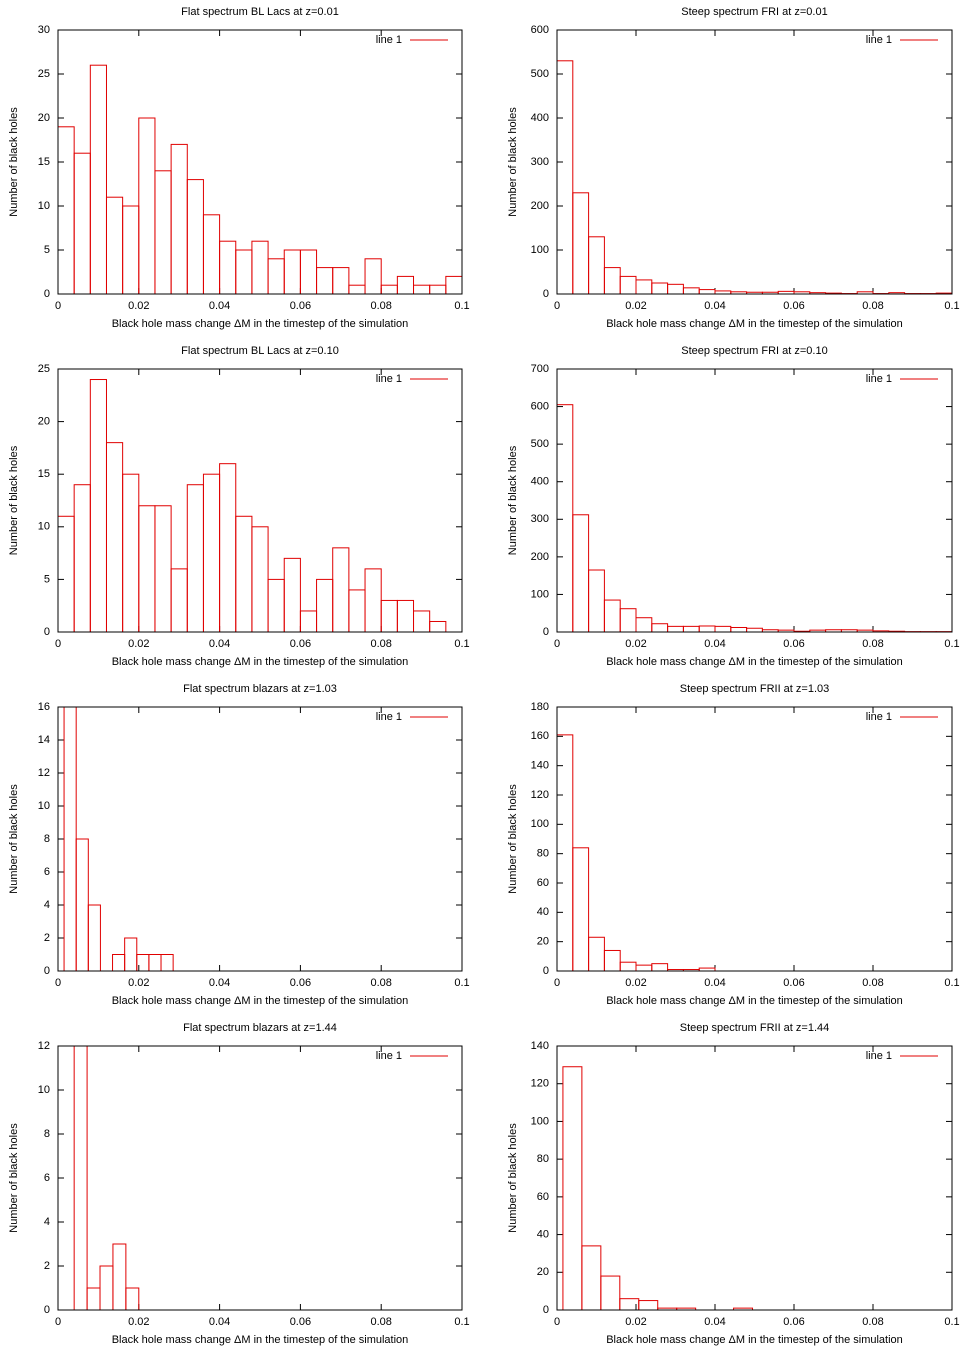 Image resolution: width=965 pixels, height=1351 pixels. I want to click on y-tick-label: 2, so click(47, 938).